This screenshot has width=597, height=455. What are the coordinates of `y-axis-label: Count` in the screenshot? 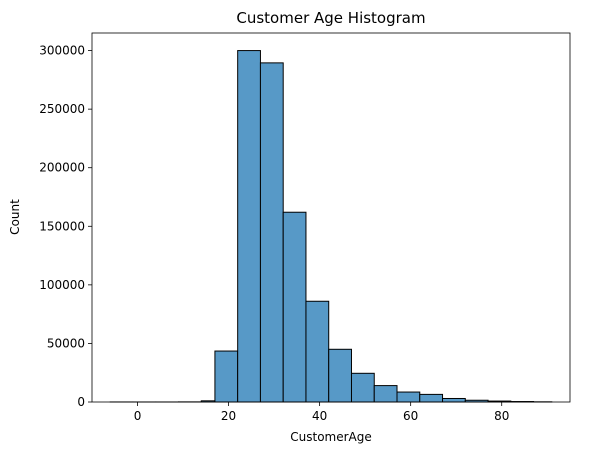 It's located at (15, 217).